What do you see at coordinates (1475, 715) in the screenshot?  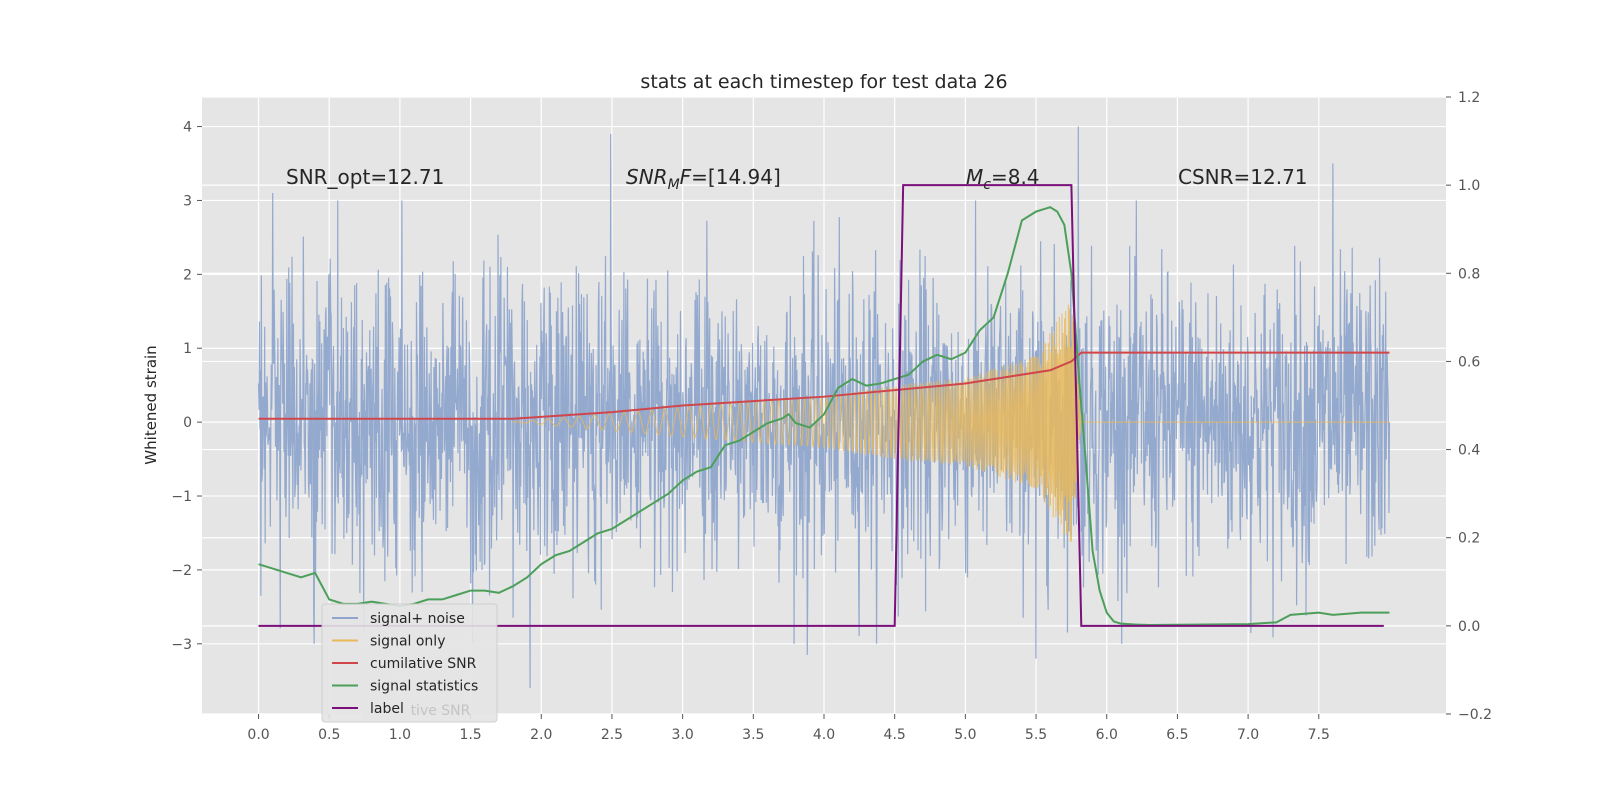 I see `y2-tick-label: −0.2` at bounding box center [1475, 715].